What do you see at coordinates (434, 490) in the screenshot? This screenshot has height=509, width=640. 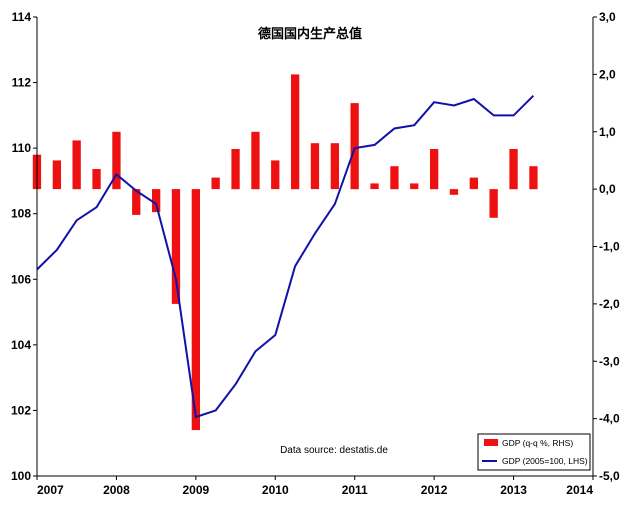 I see `x-tick-label: 2012` at bounding box center [434, 490].